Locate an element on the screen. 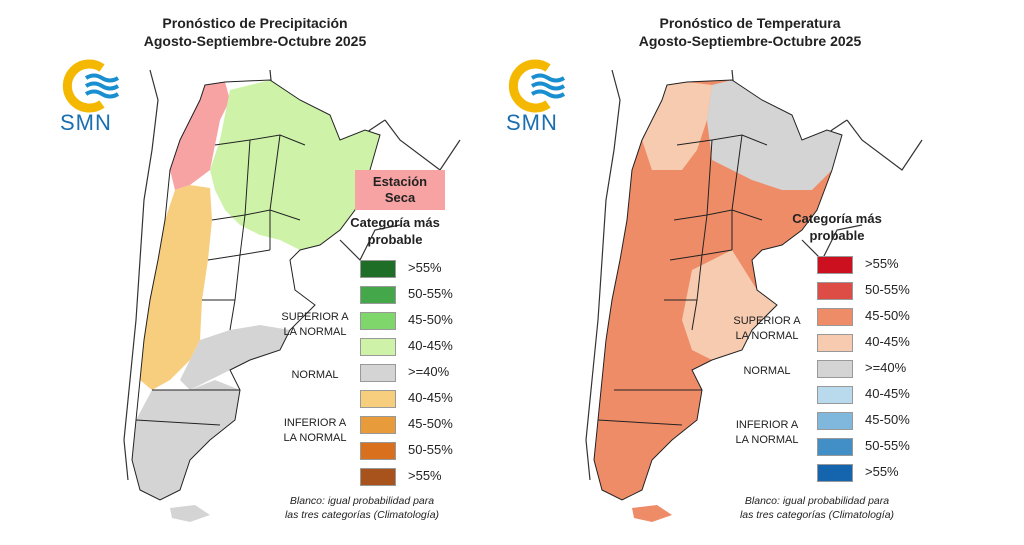 This screenshot has width=1024, height=545. region-normal-northeast is located at coordinates (774, 135).